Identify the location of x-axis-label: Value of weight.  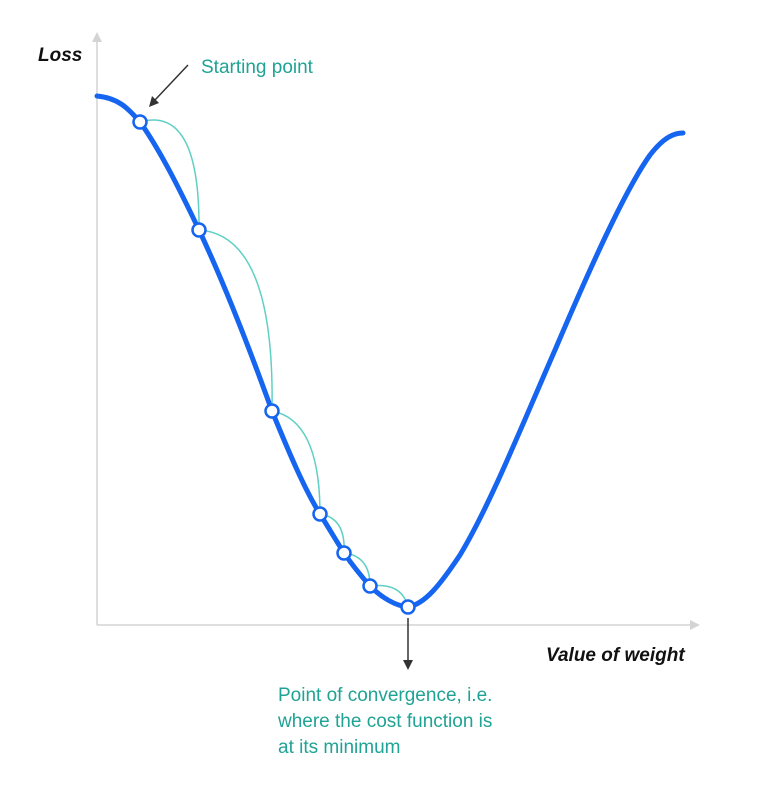
(615, 655).